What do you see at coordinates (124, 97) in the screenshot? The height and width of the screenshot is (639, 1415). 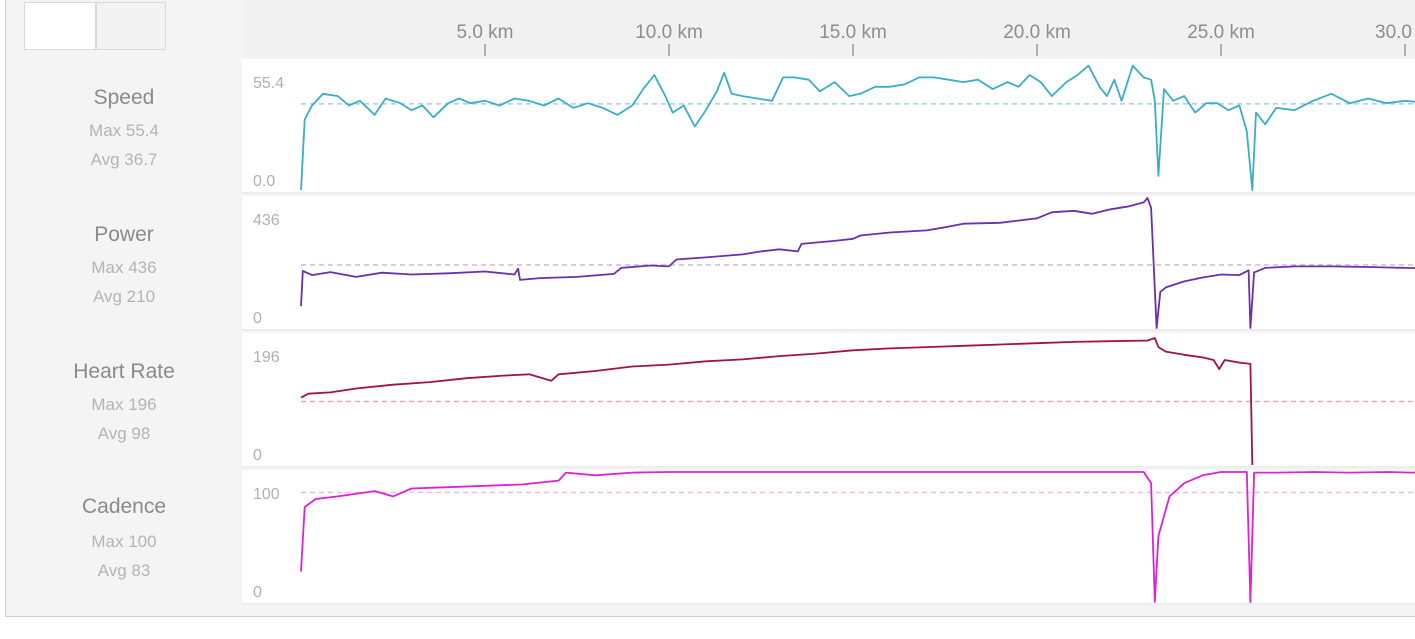 I see `metric-name: Speed` at bounding box center [124, 97].